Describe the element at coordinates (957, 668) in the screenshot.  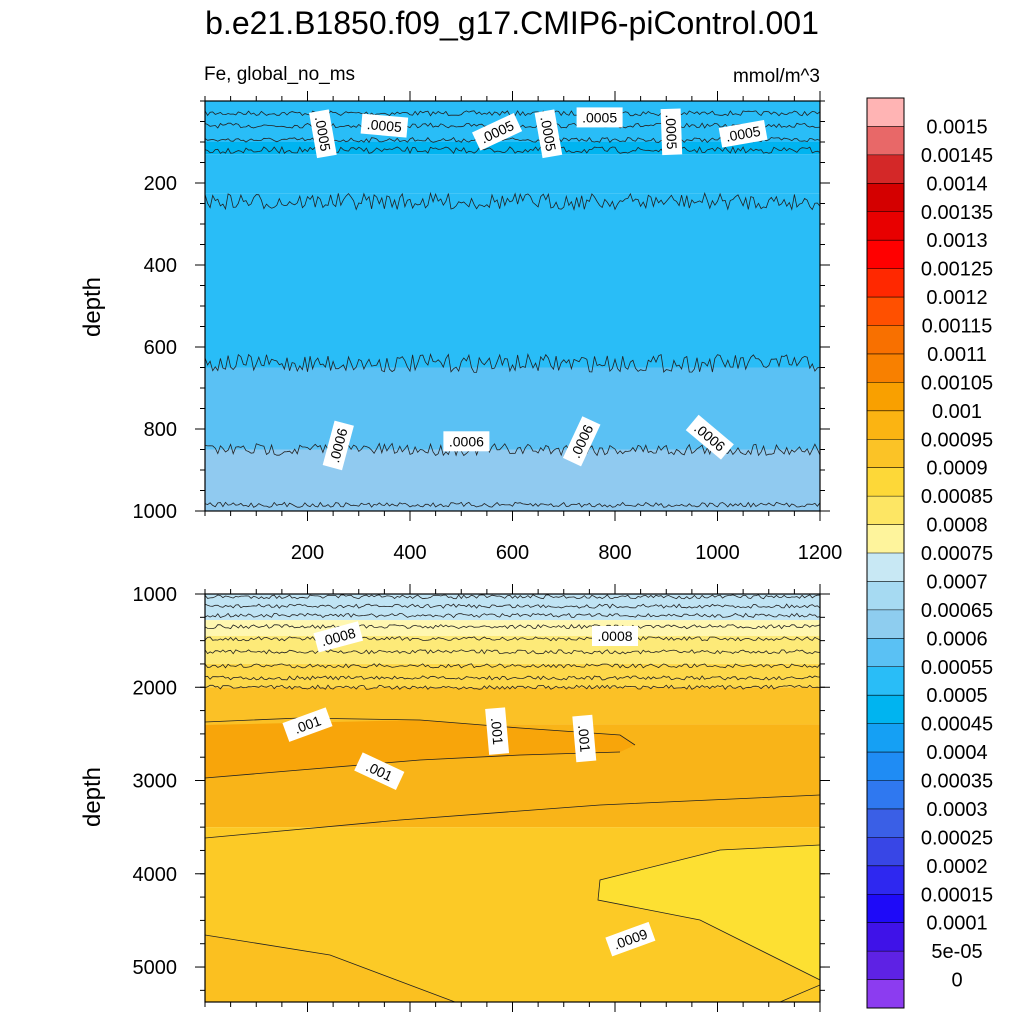
I see `colorbar-label-19: 0.00055` at that location.